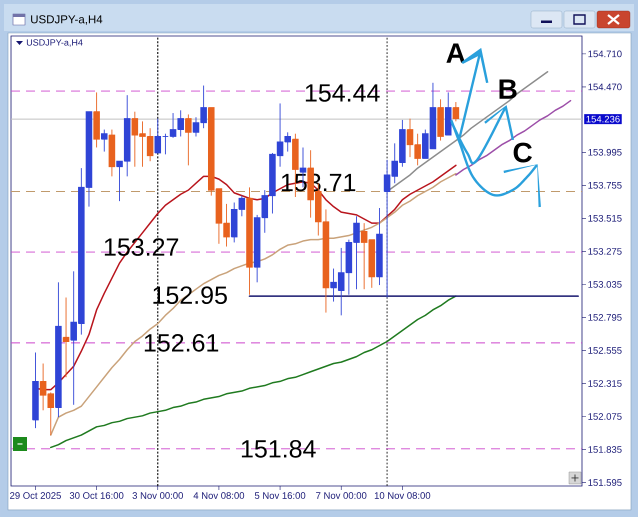 The height and width of the screenshot is (517, 638). What do you see at coordinates (605, 350) in the screenshot?
I see `y-tick-label: 152.555` at bounding box center [605, 350].